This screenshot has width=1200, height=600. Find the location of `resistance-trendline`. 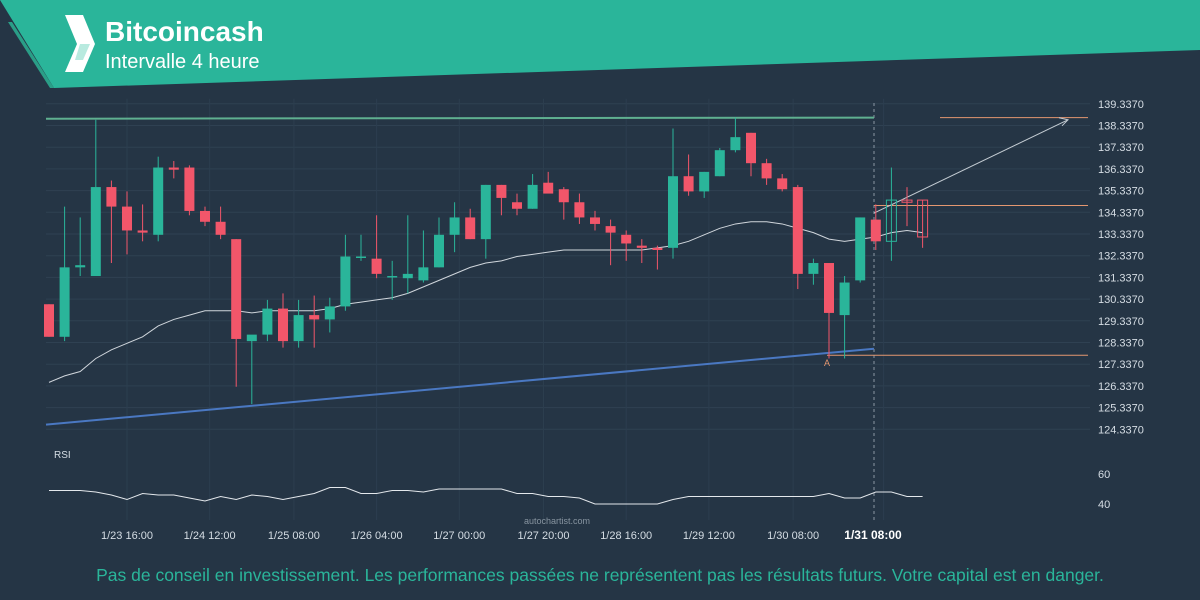

resistance-trendline is located at coordinates (460, 118).